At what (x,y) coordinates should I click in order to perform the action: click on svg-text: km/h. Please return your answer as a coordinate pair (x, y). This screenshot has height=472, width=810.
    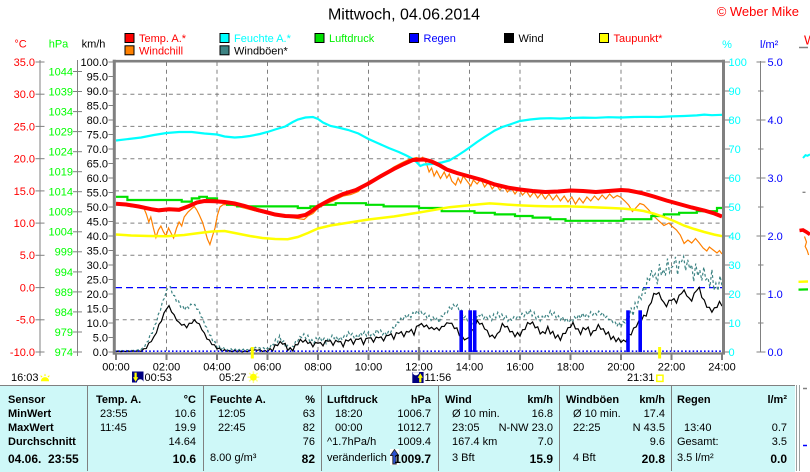
    Looking at the image, I should click on (94, 45).